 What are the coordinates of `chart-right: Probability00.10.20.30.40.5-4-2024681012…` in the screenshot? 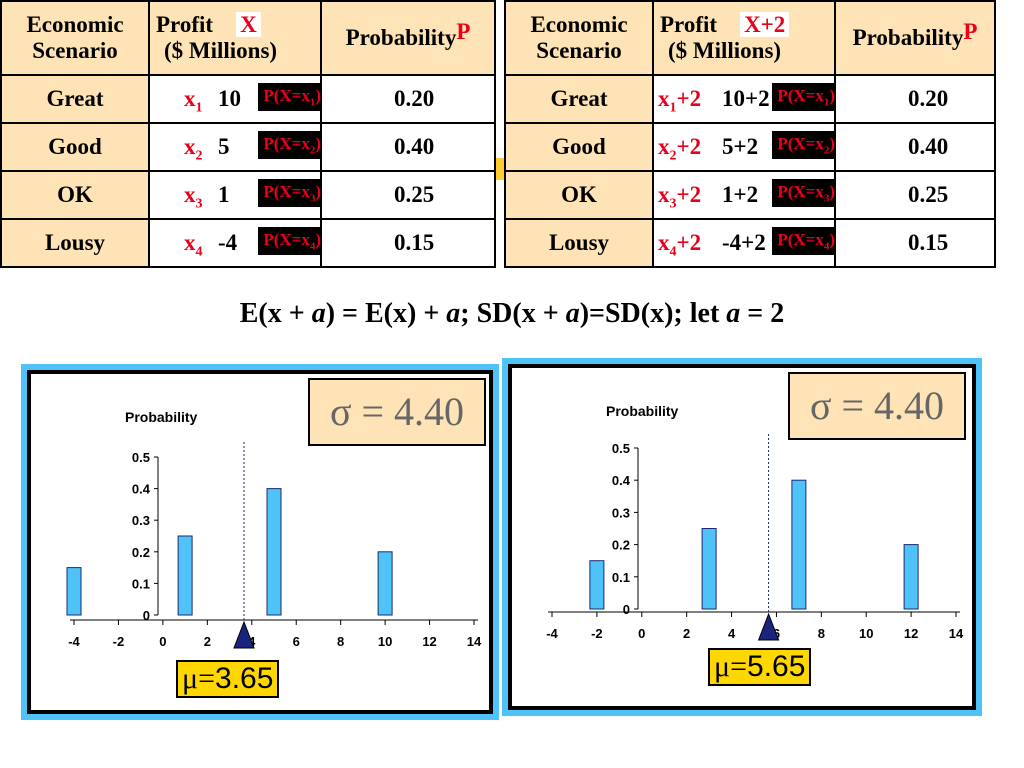 It's located at (755, 522).